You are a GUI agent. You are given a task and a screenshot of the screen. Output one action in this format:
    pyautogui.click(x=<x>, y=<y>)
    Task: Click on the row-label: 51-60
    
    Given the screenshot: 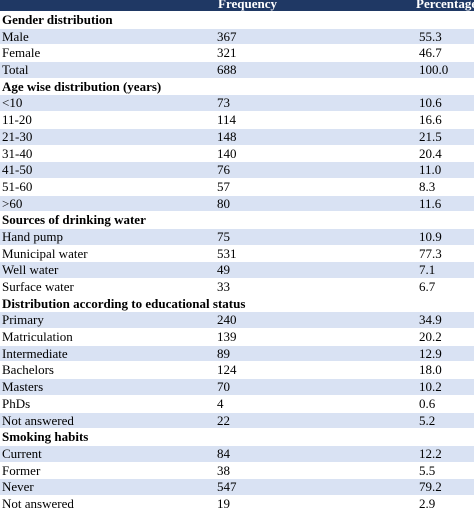 What is the action you would take?
    pyautogui.click(x=17, y=186)
    